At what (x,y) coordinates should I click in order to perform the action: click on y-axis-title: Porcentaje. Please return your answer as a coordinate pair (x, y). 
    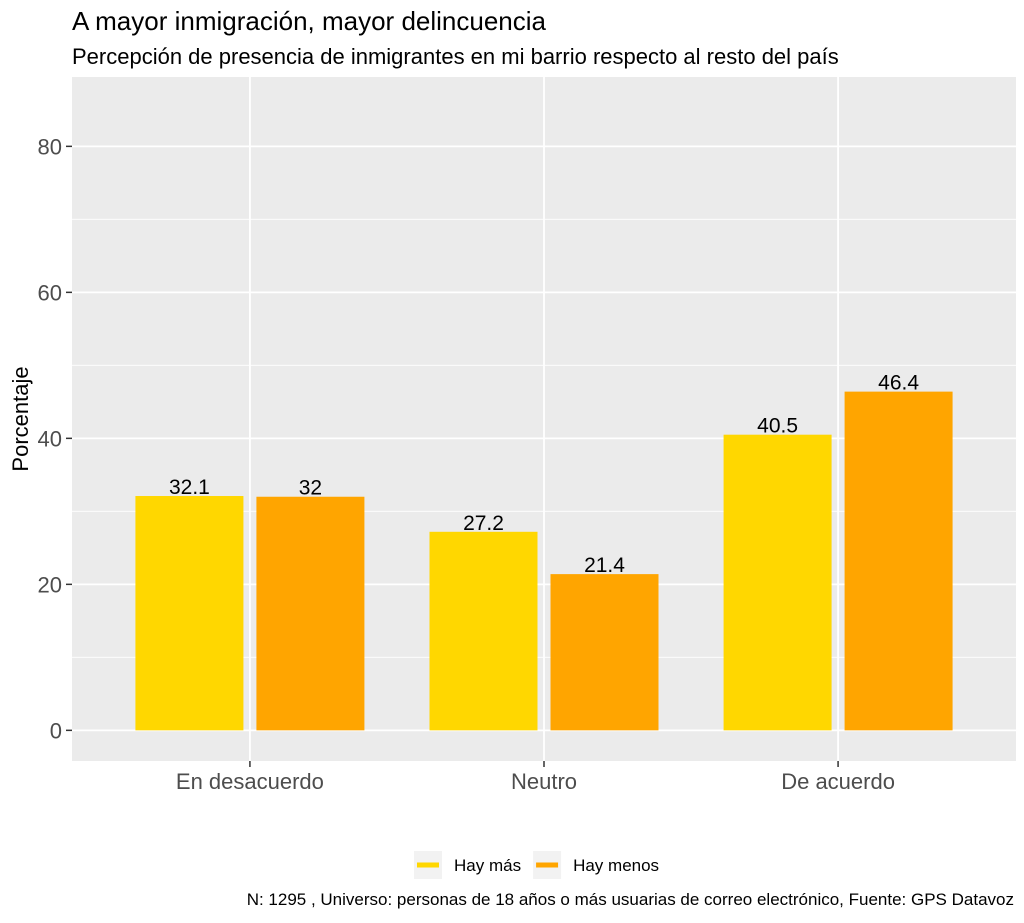
    Looking at the image, I should click on (20, 418).